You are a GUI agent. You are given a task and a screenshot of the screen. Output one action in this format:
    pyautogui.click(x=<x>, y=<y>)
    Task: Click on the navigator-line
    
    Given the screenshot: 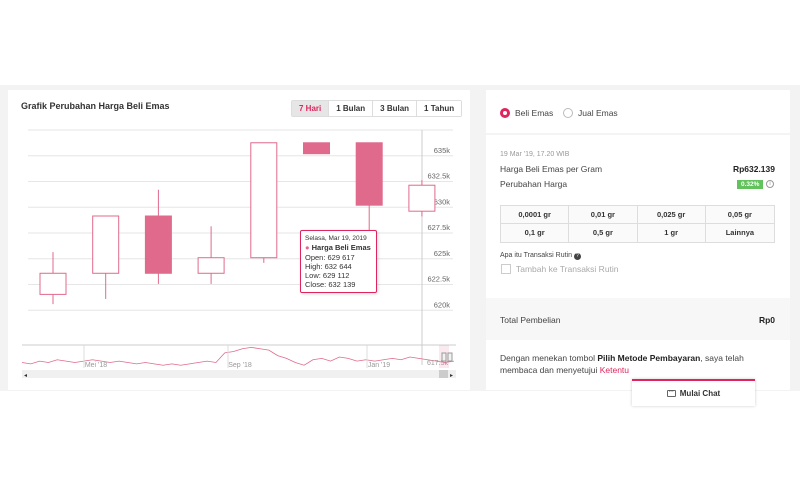 What is the action you would take?
    pyautogui.click(x=238, y=356)
    